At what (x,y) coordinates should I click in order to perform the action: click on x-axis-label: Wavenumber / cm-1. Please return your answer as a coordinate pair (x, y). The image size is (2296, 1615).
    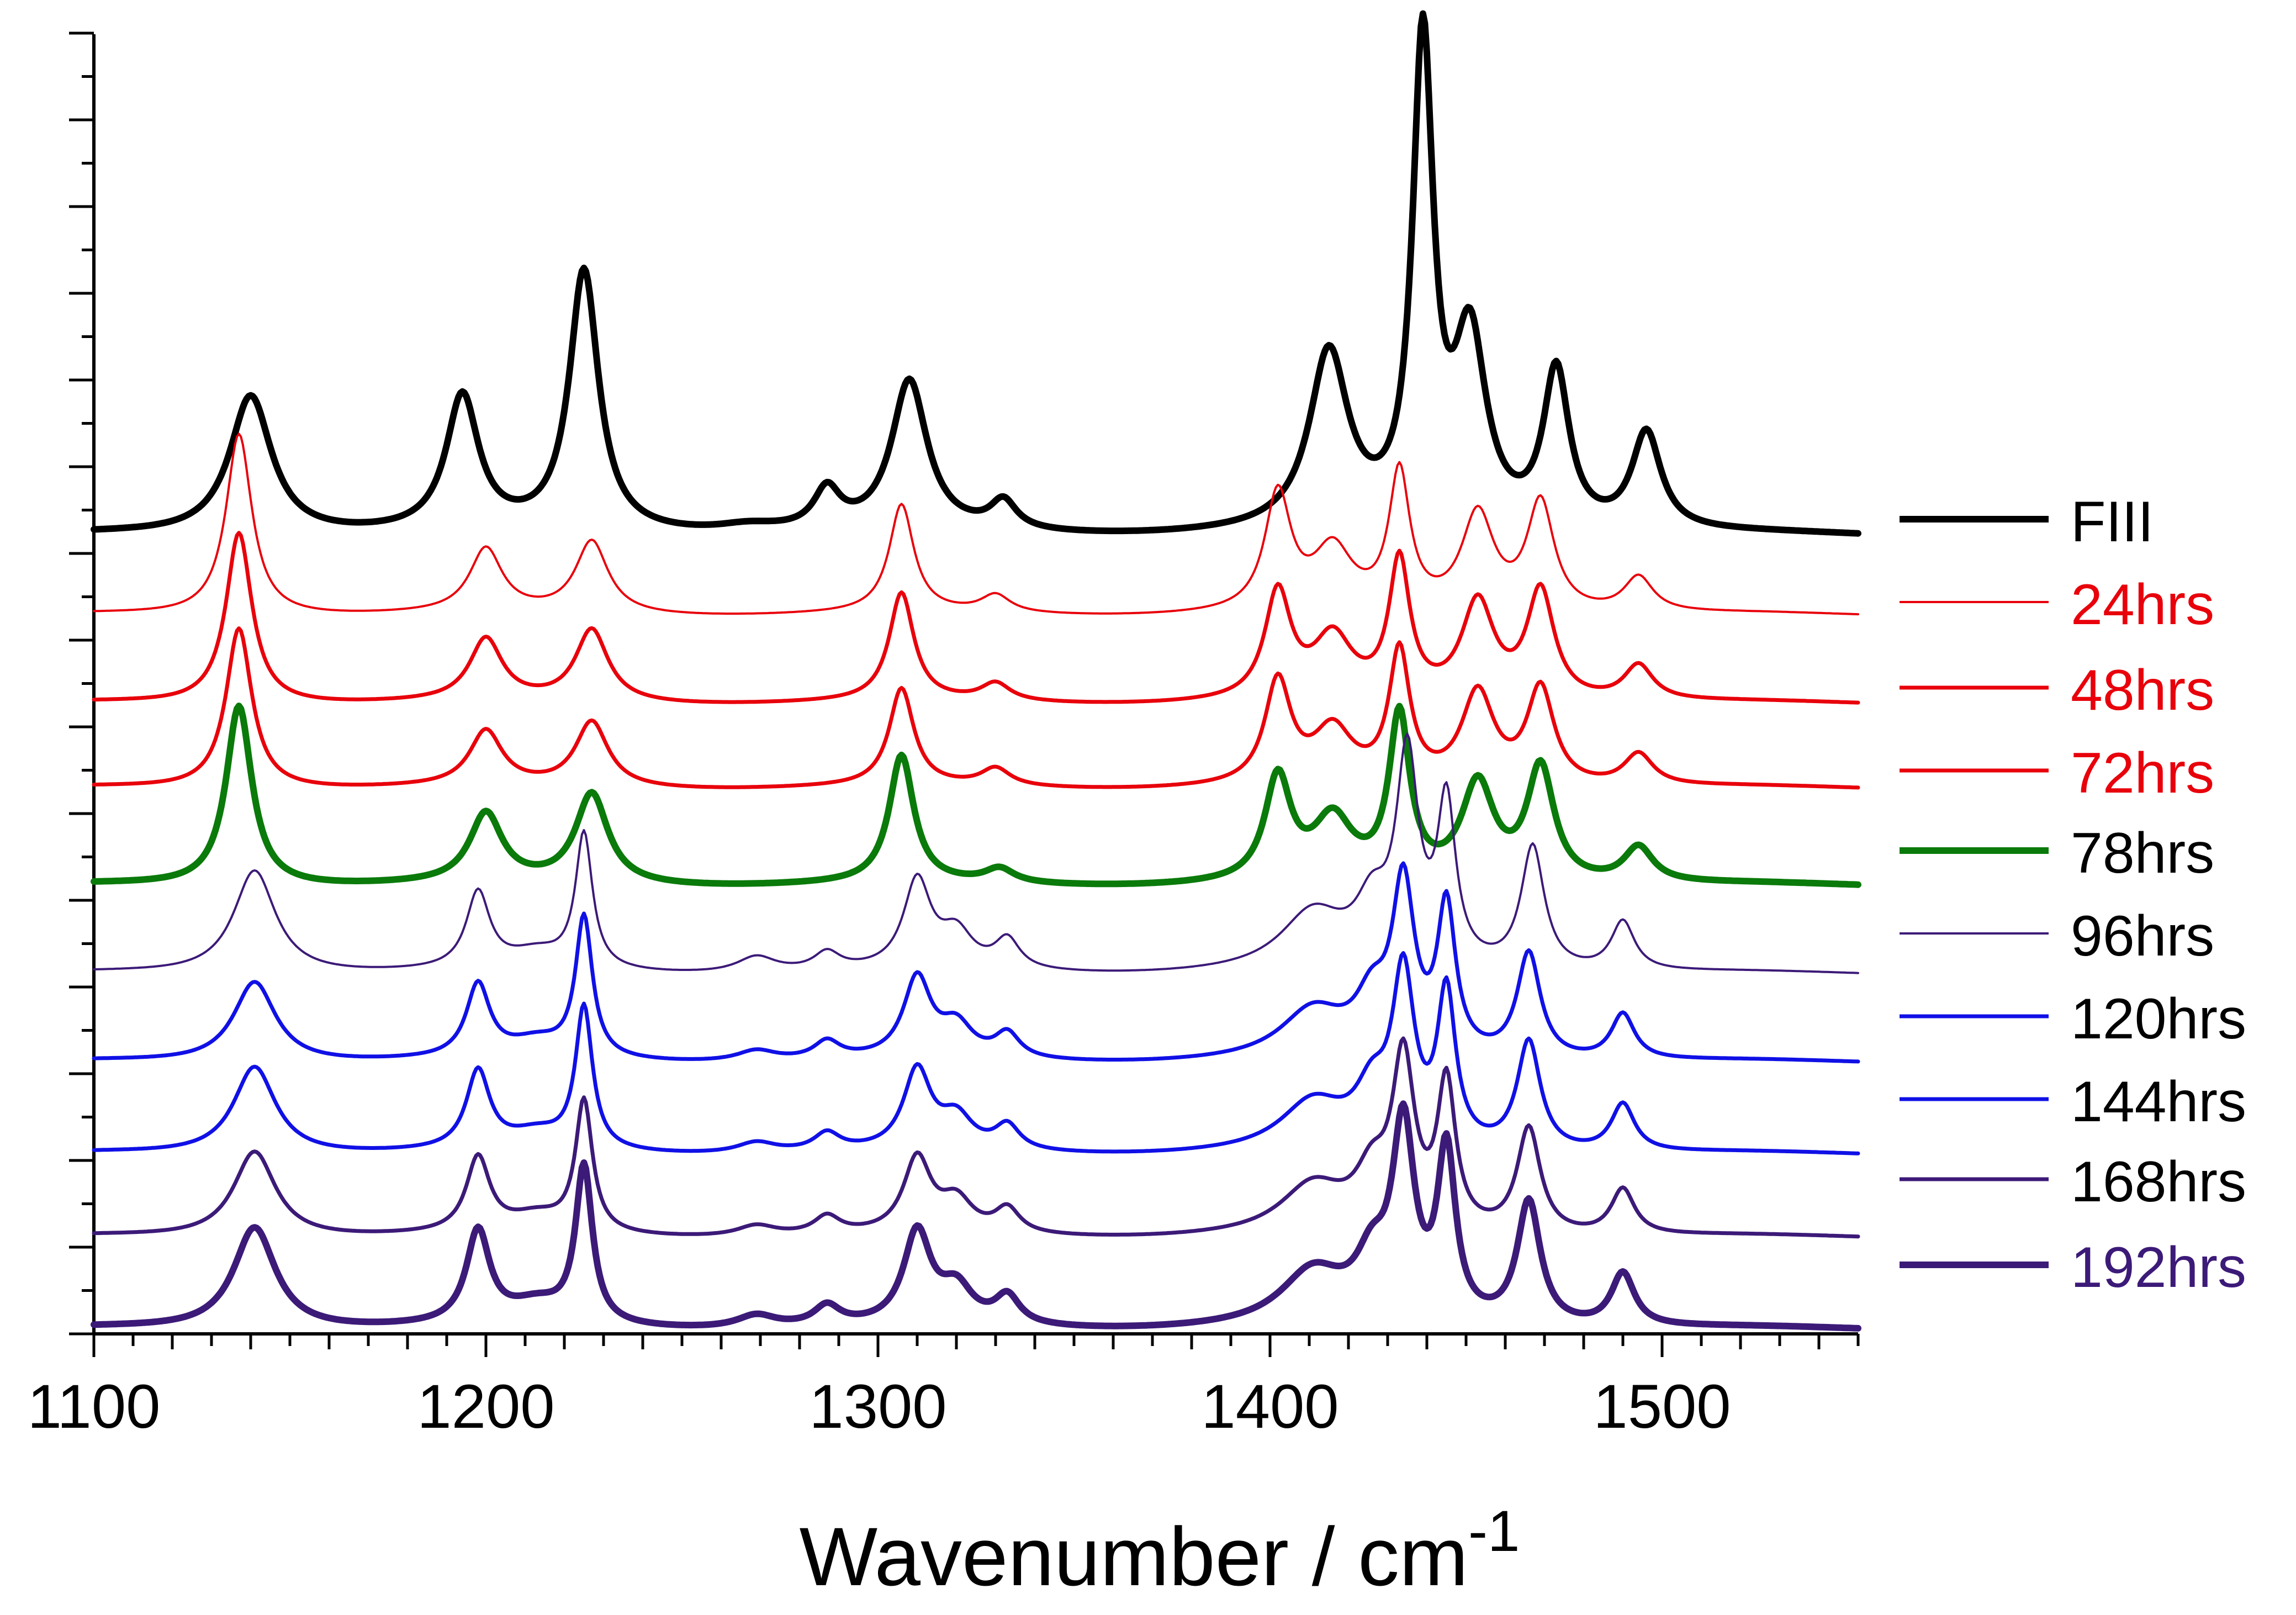
    Looking at the image, I should click on (1160, 1551).